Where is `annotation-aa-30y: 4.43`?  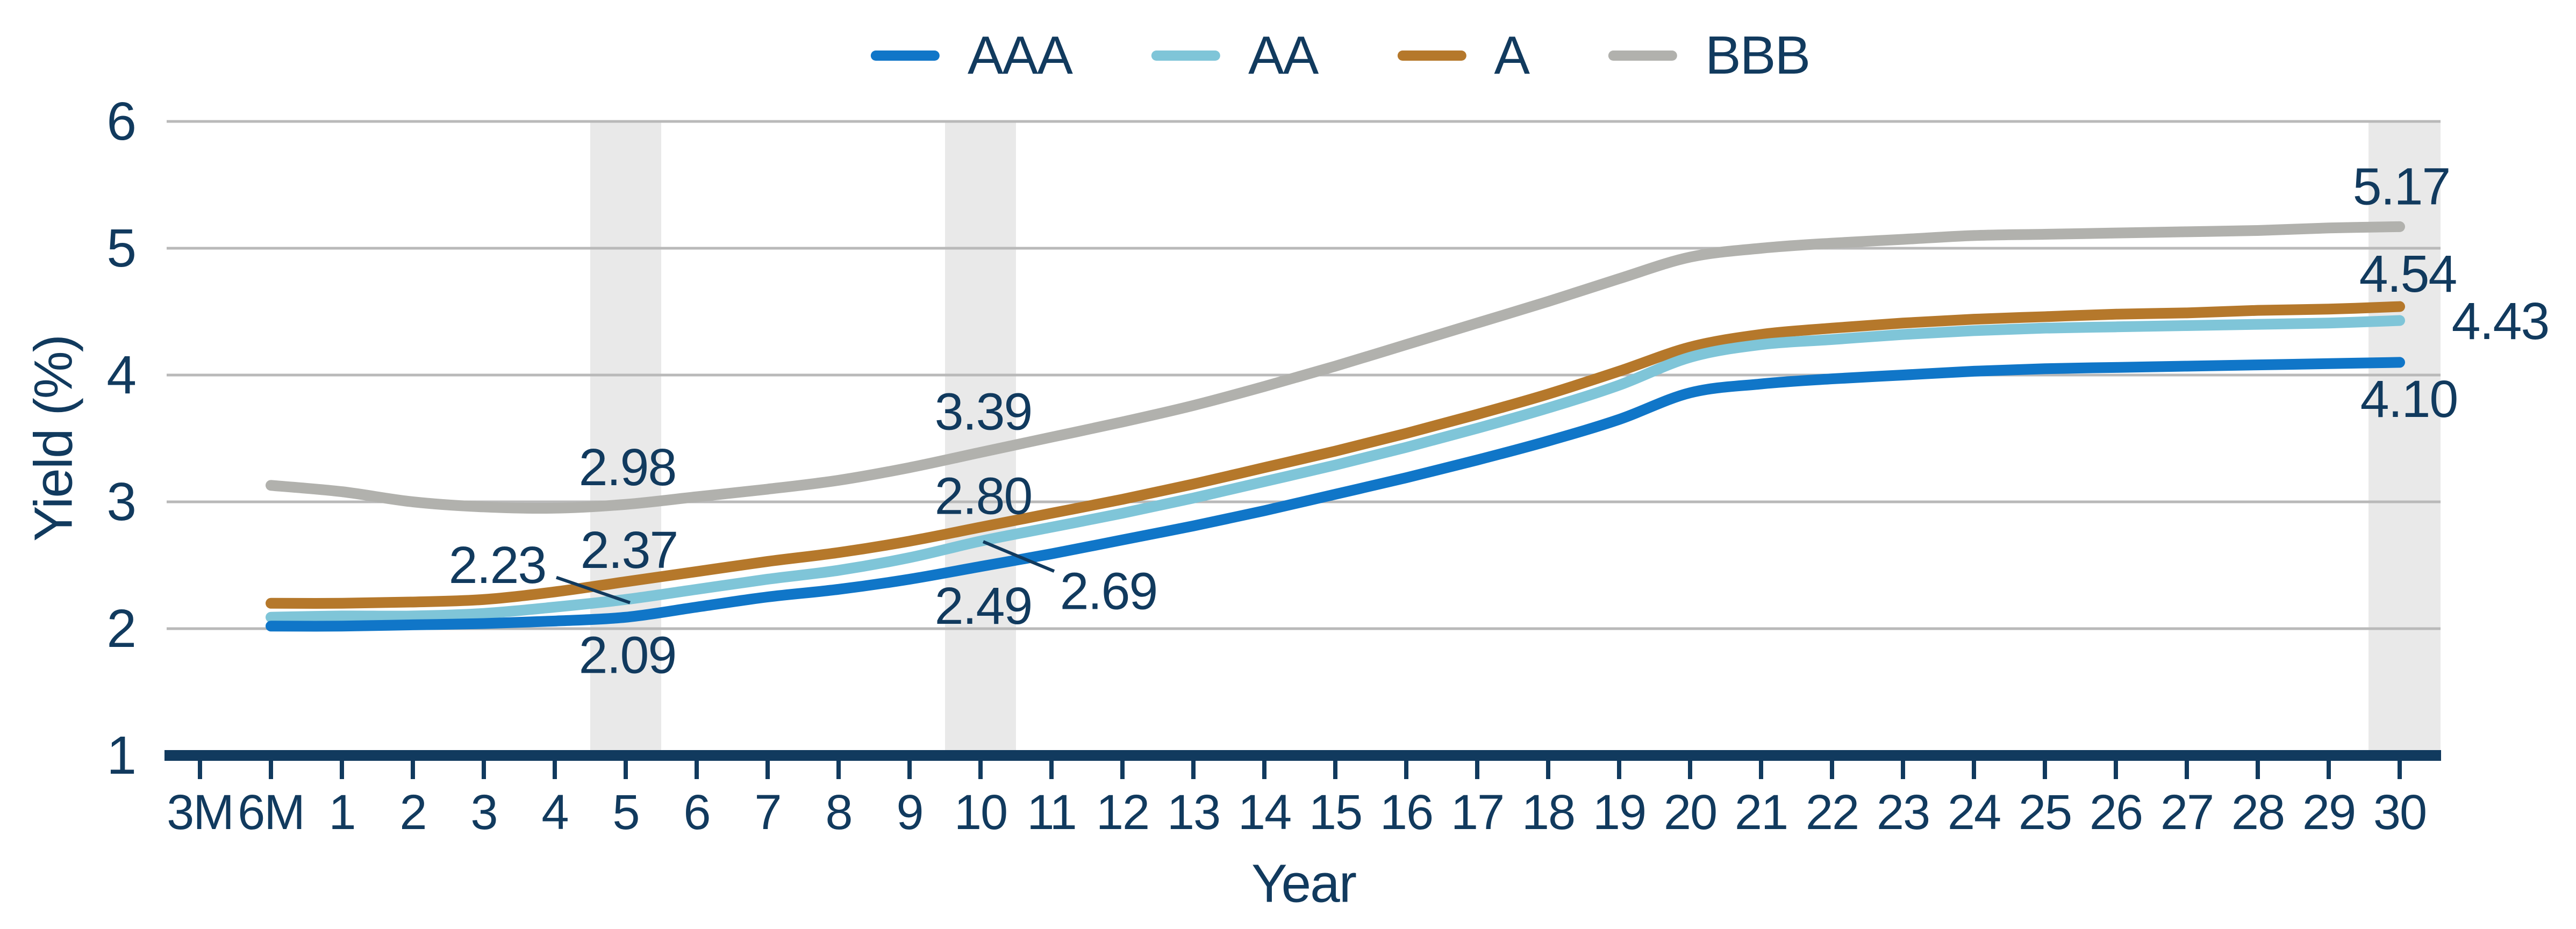
annotation-aa-30y: 4.43 is located at coordinates (2500, 321).